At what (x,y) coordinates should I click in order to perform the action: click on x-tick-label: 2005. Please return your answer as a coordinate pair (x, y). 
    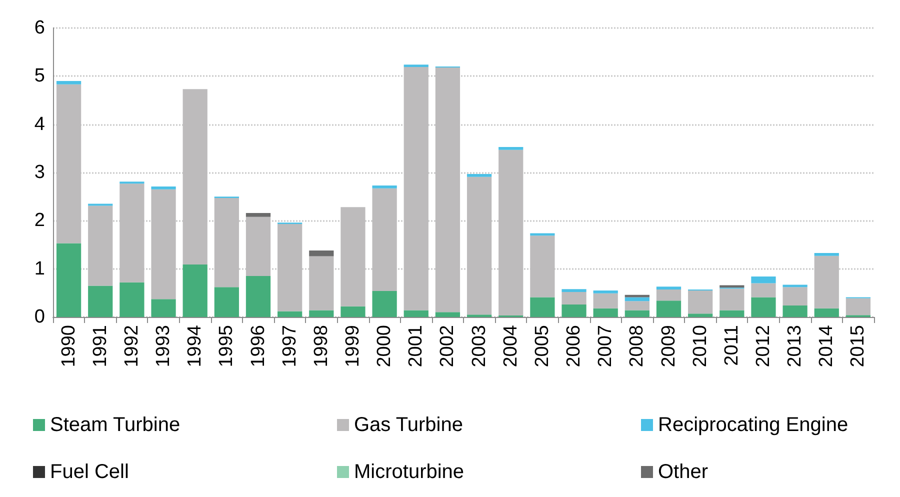
    Looking at the image, I should click on (542, 346).